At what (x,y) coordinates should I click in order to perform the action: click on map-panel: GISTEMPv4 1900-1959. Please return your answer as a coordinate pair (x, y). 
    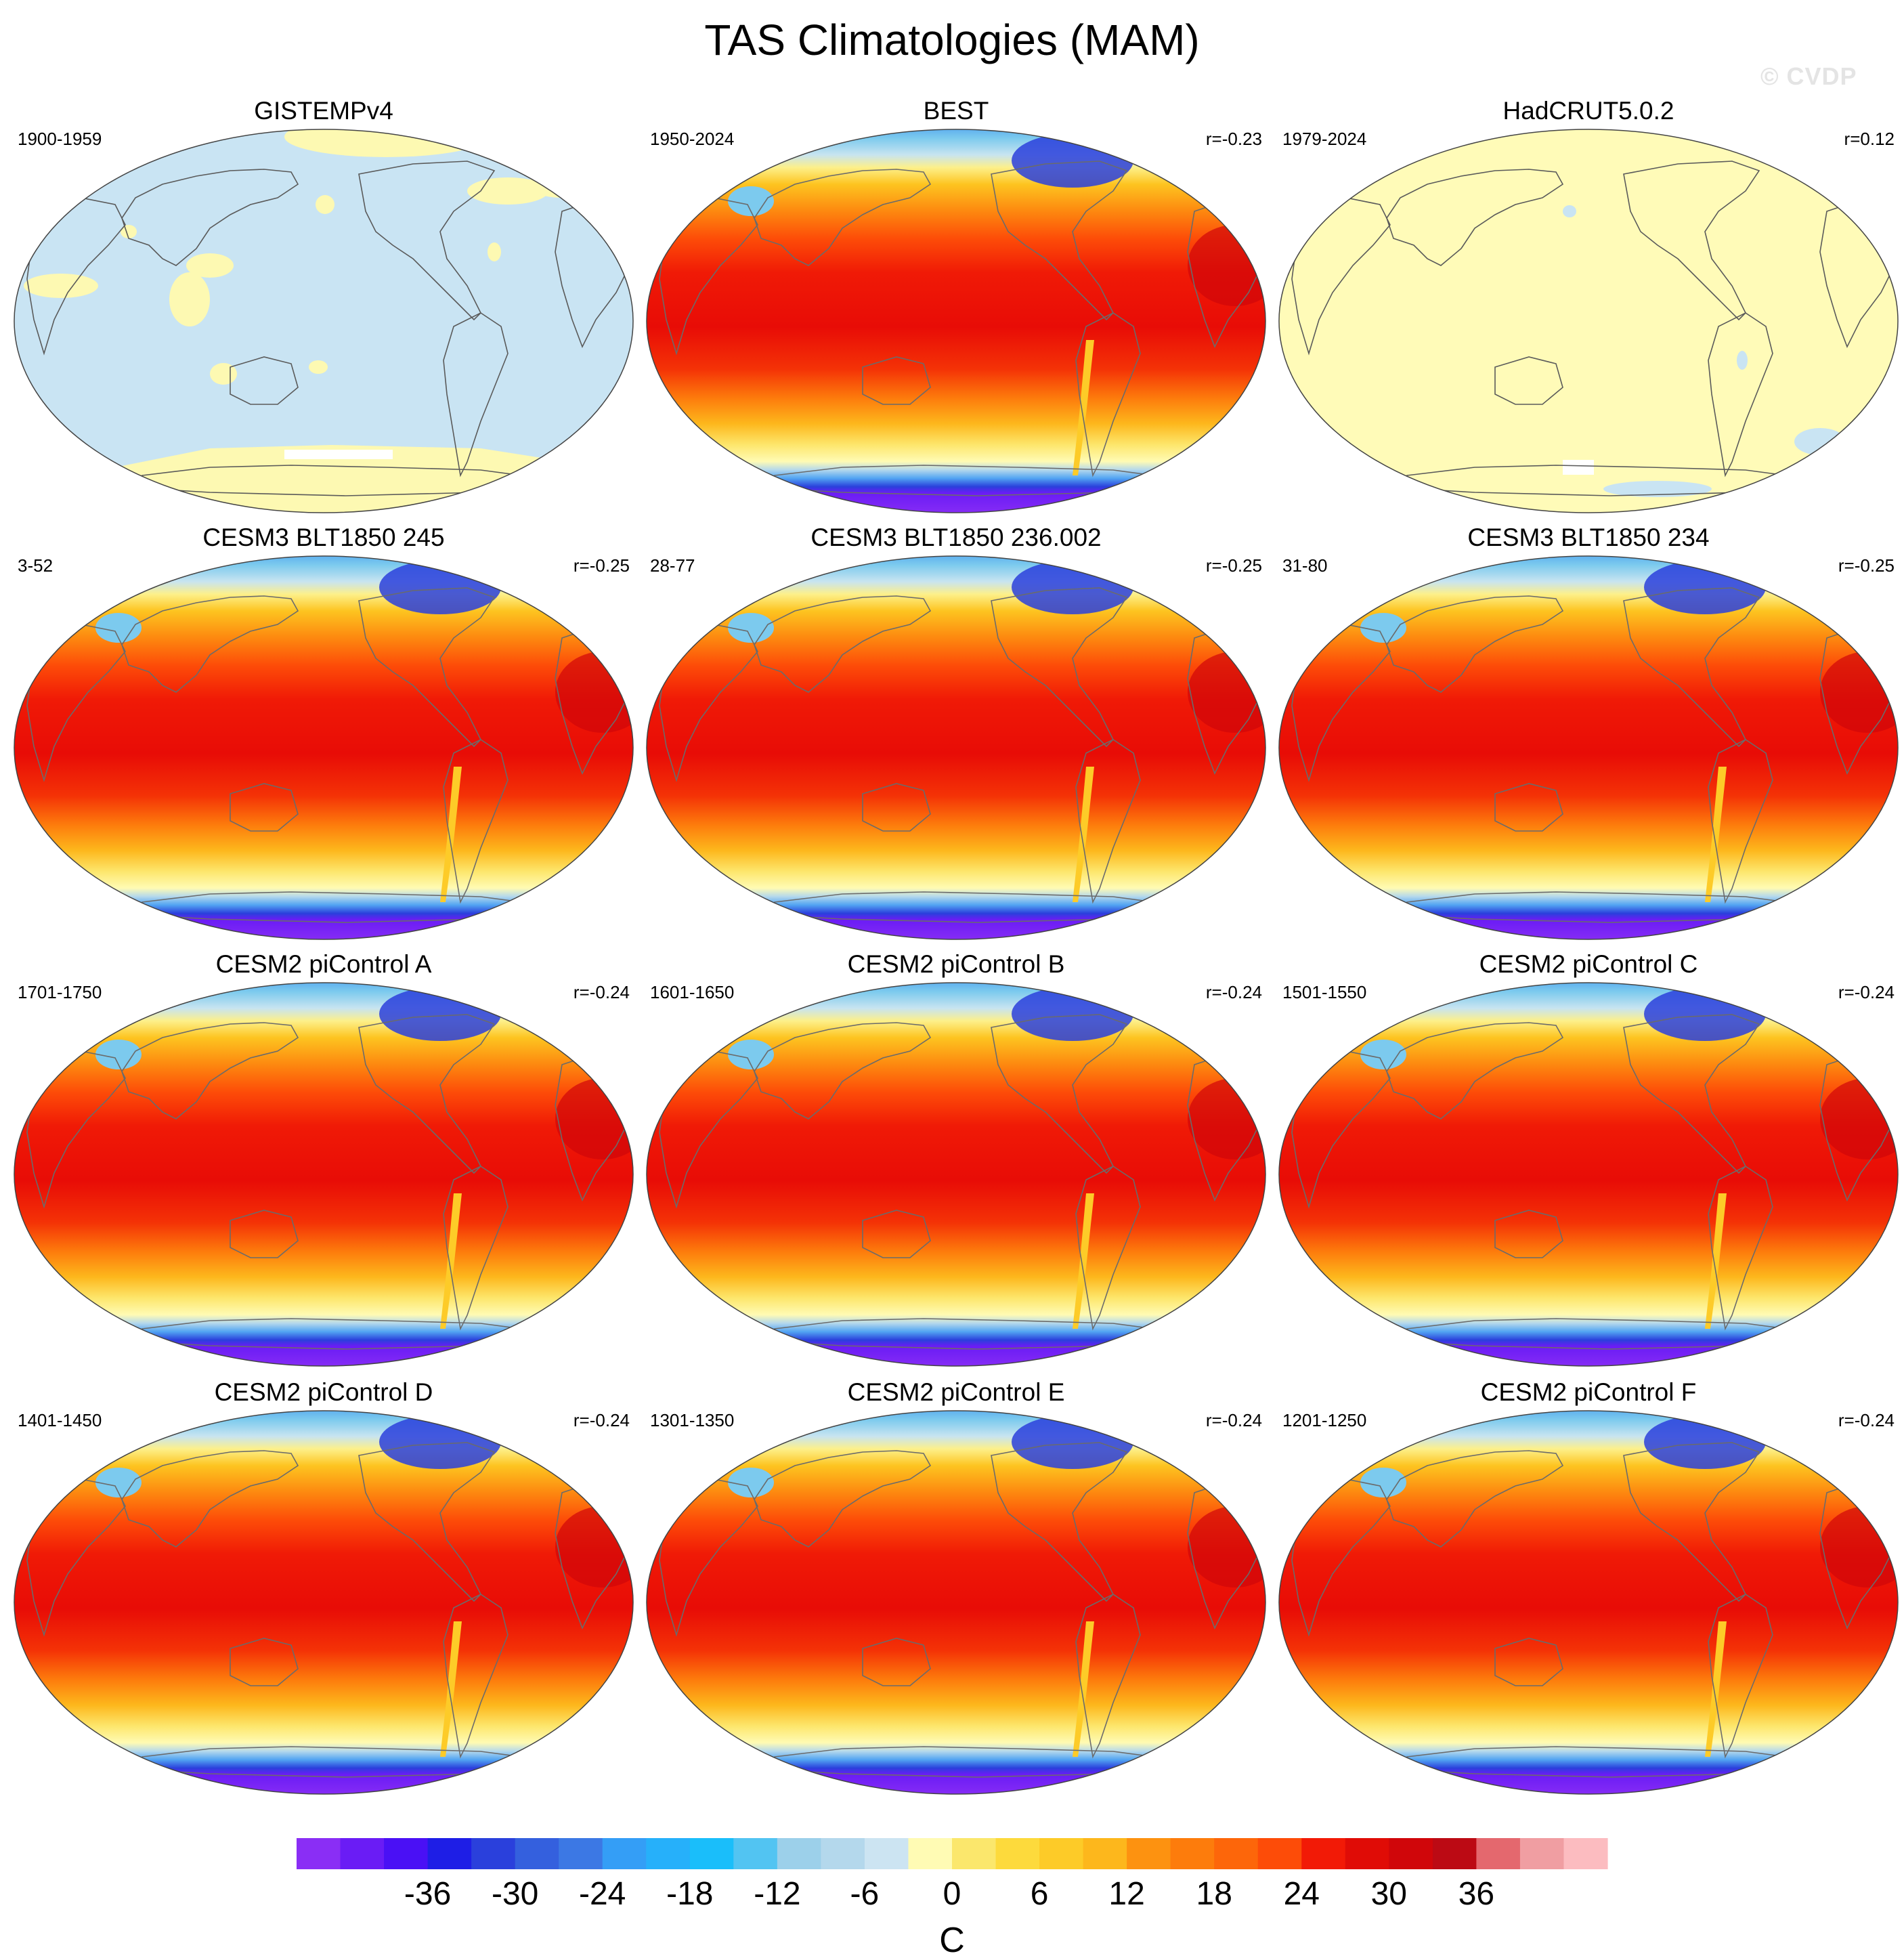
    Looking at the image, I should click on (324, 306).